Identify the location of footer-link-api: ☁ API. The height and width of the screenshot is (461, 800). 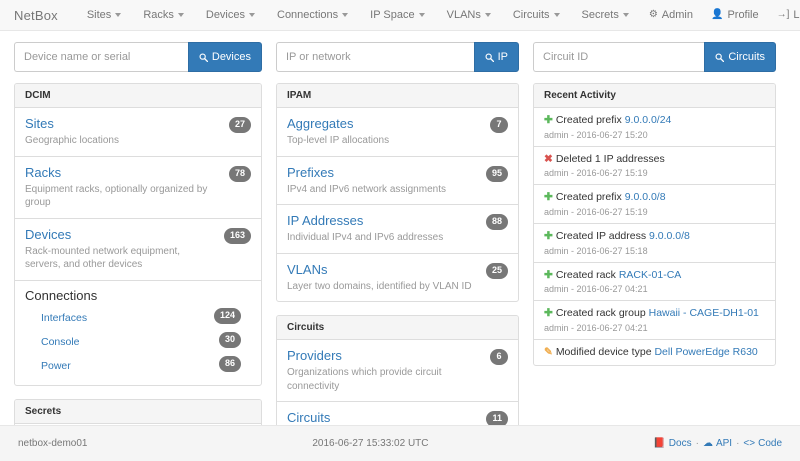
(717, 443).